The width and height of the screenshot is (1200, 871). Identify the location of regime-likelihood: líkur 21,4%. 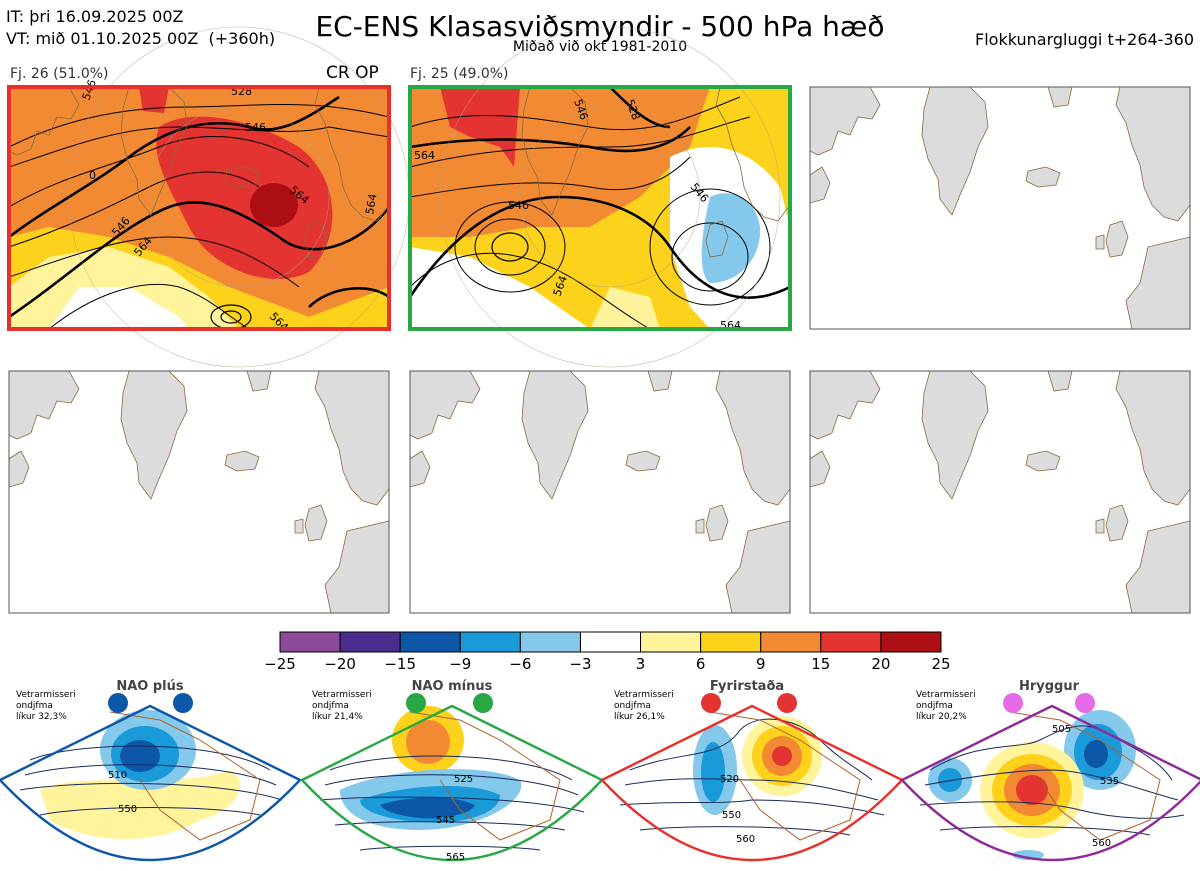
(337, 717).